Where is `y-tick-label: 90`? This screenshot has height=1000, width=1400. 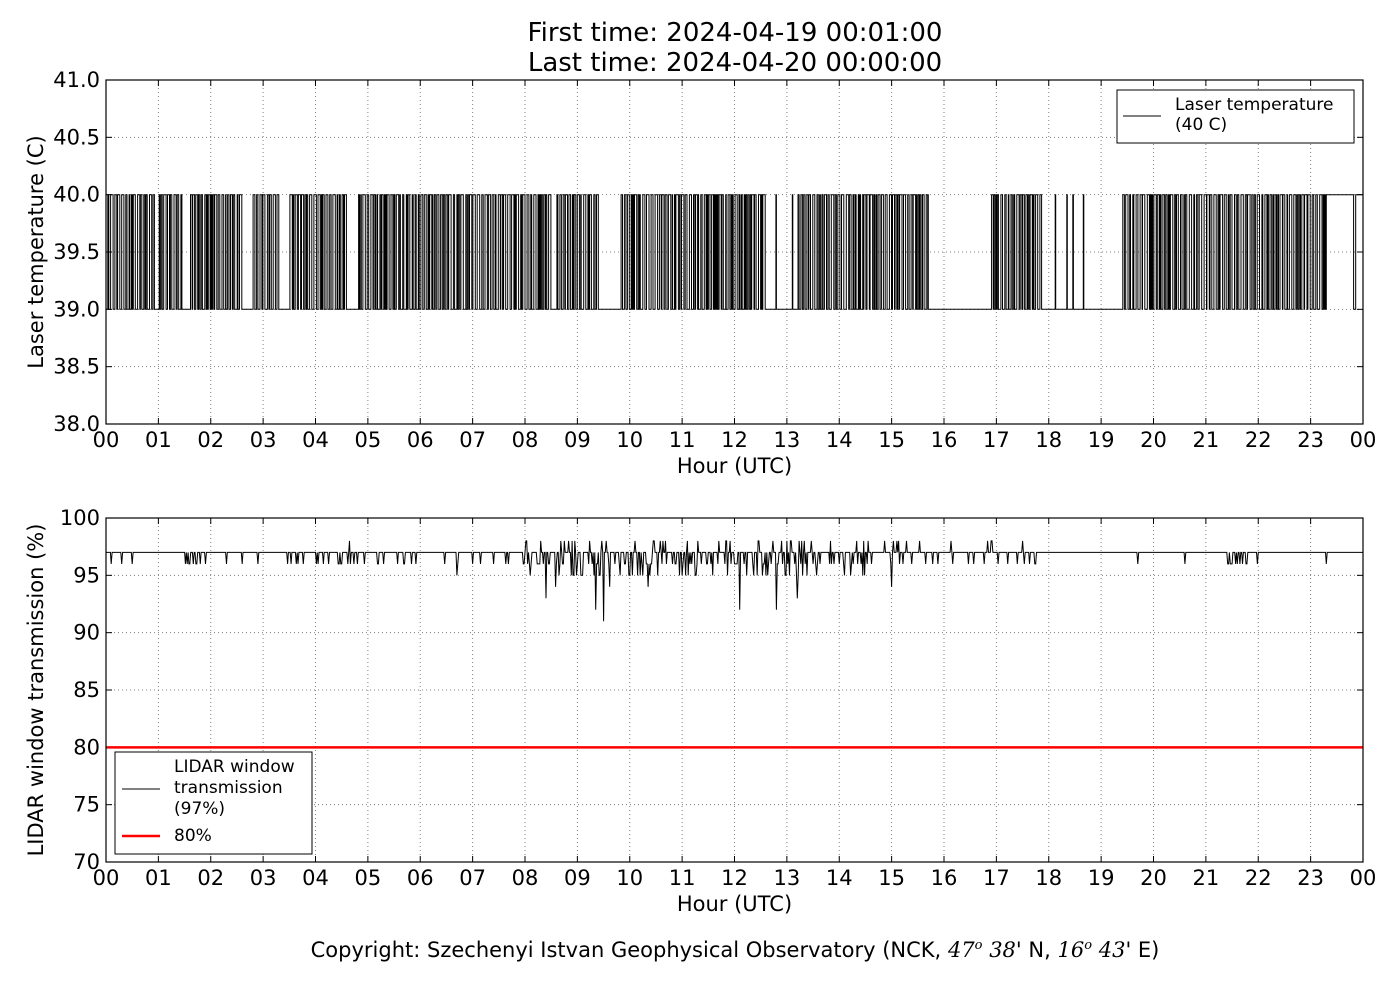
y-tick-label: 90 is located at coordinates (86, 633).